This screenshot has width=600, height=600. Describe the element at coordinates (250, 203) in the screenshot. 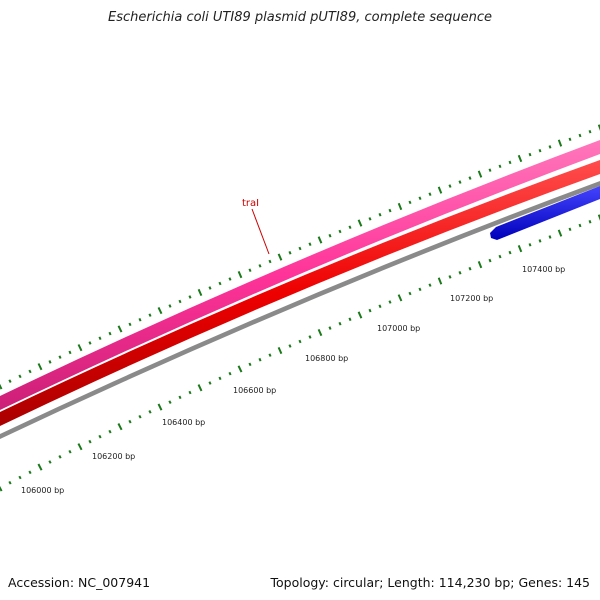

I see `gene-label-trai: traI` at that location.